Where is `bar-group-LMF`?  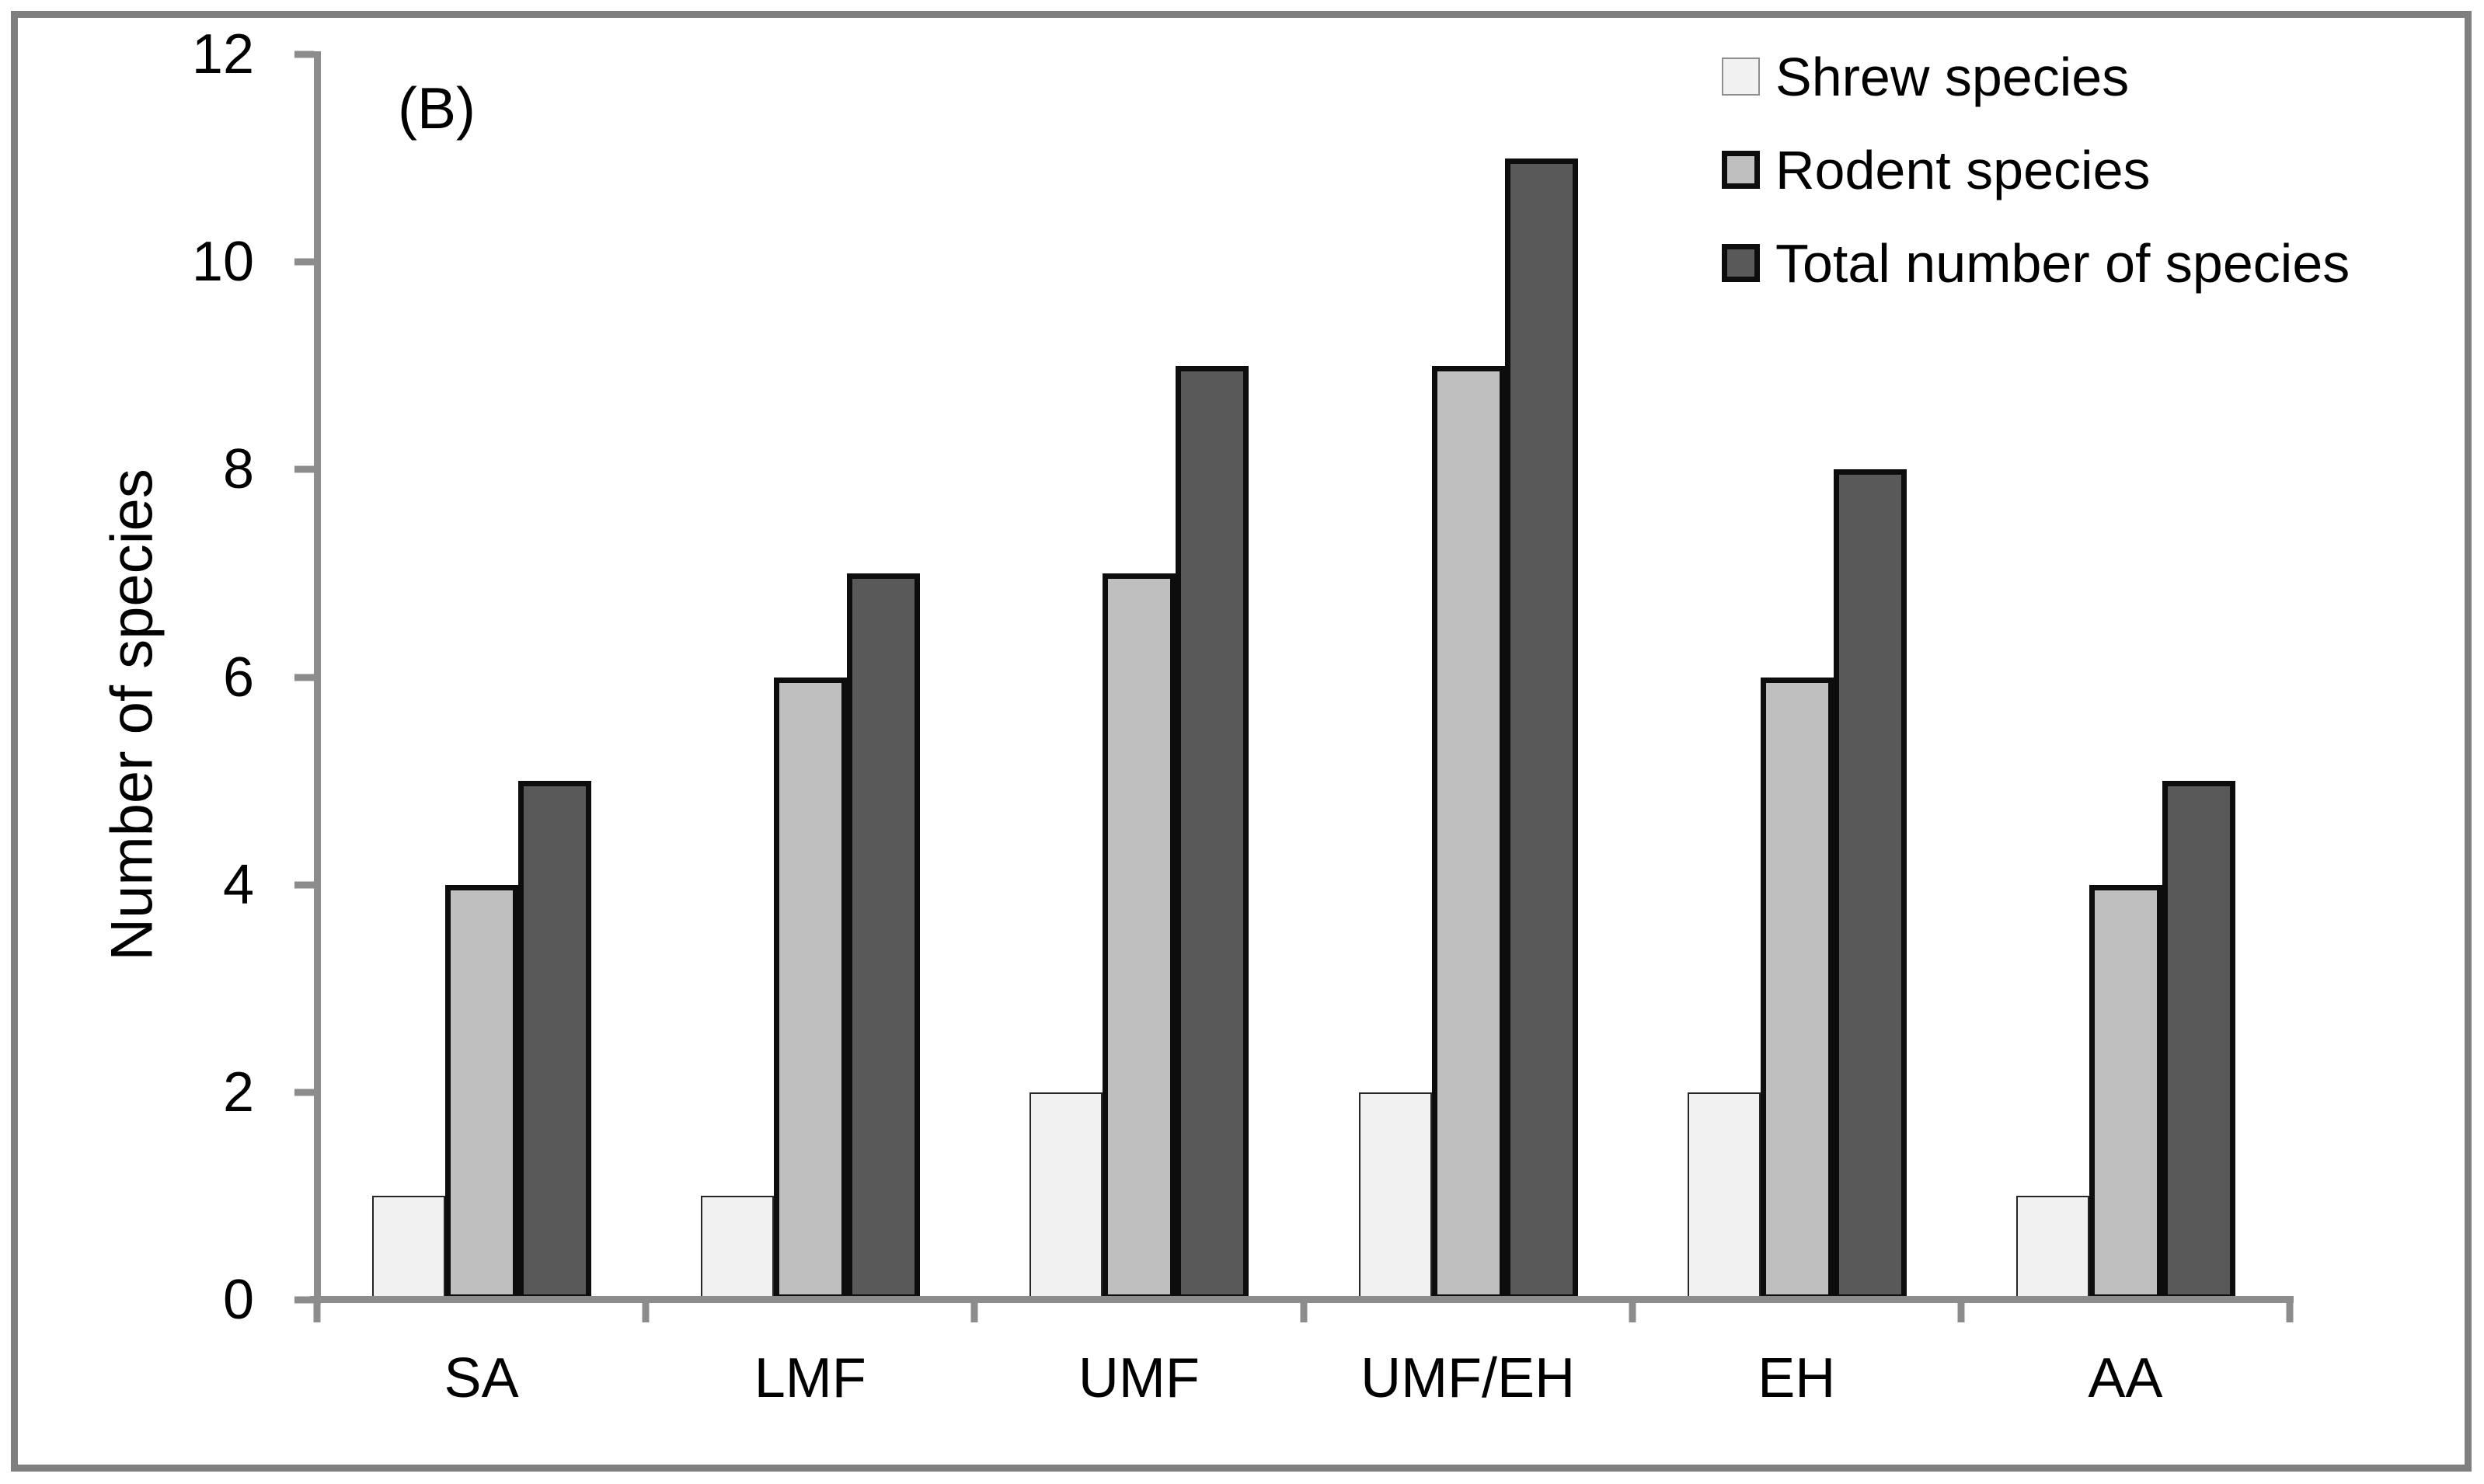
bar-group-LMF is located at coordinates (810, 677).